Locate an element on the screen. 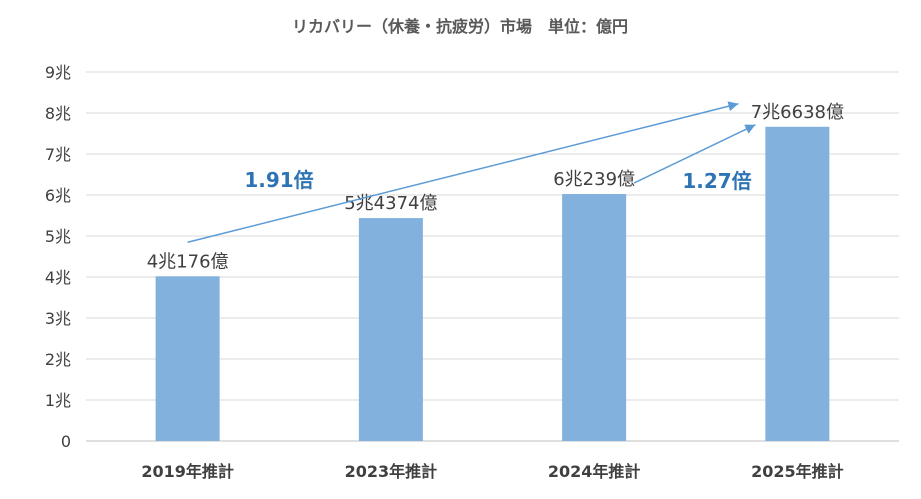 The width and height of the screenshot is (921, 499). x-tick-label: 2019年推計 is located at coordinates (187, 471).